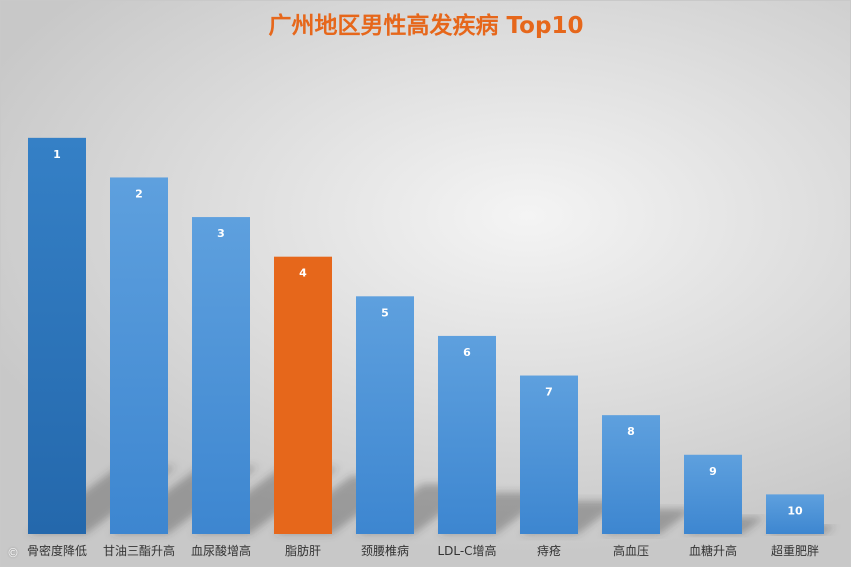  I want to click on x-tick-label: 高血压, so click(631, 550).